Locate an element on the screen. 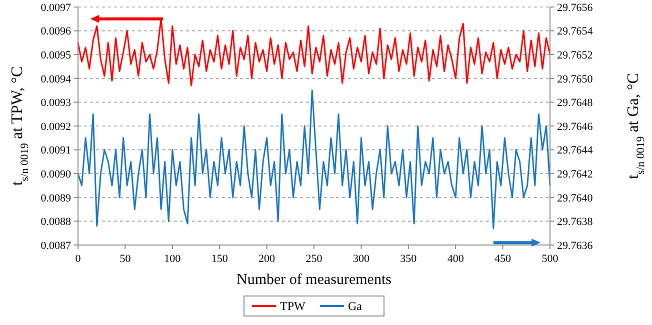  y-tick-label: 0.0088 is located at coordinates (56, 222).